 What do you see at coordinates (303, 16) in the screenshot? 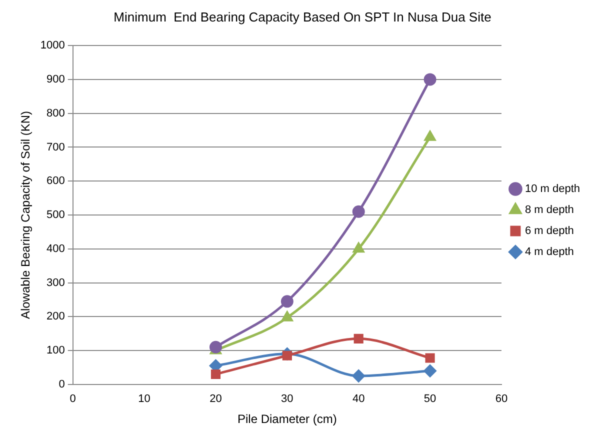
I see `chart-title: Minimum End Bearing Capacity Based On SPT In Nusa Dua Site` at bounding box center [303, 16].